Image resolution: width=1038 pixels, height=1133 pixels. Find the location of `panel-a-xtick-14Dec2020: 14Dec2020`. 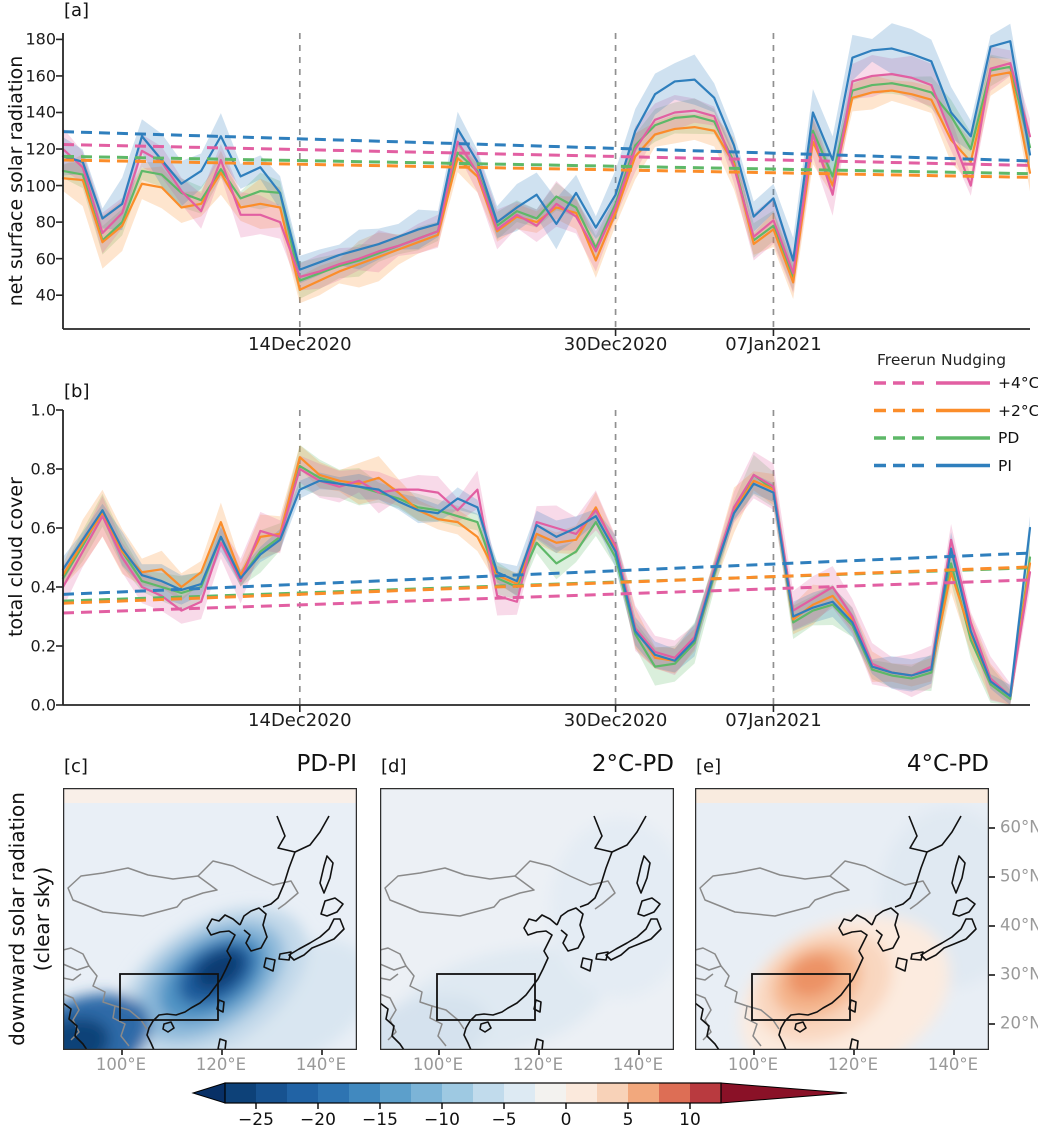

panel-a-xtick-14Dec2020: 14Dec2020 is located at coordinates (300, 344).